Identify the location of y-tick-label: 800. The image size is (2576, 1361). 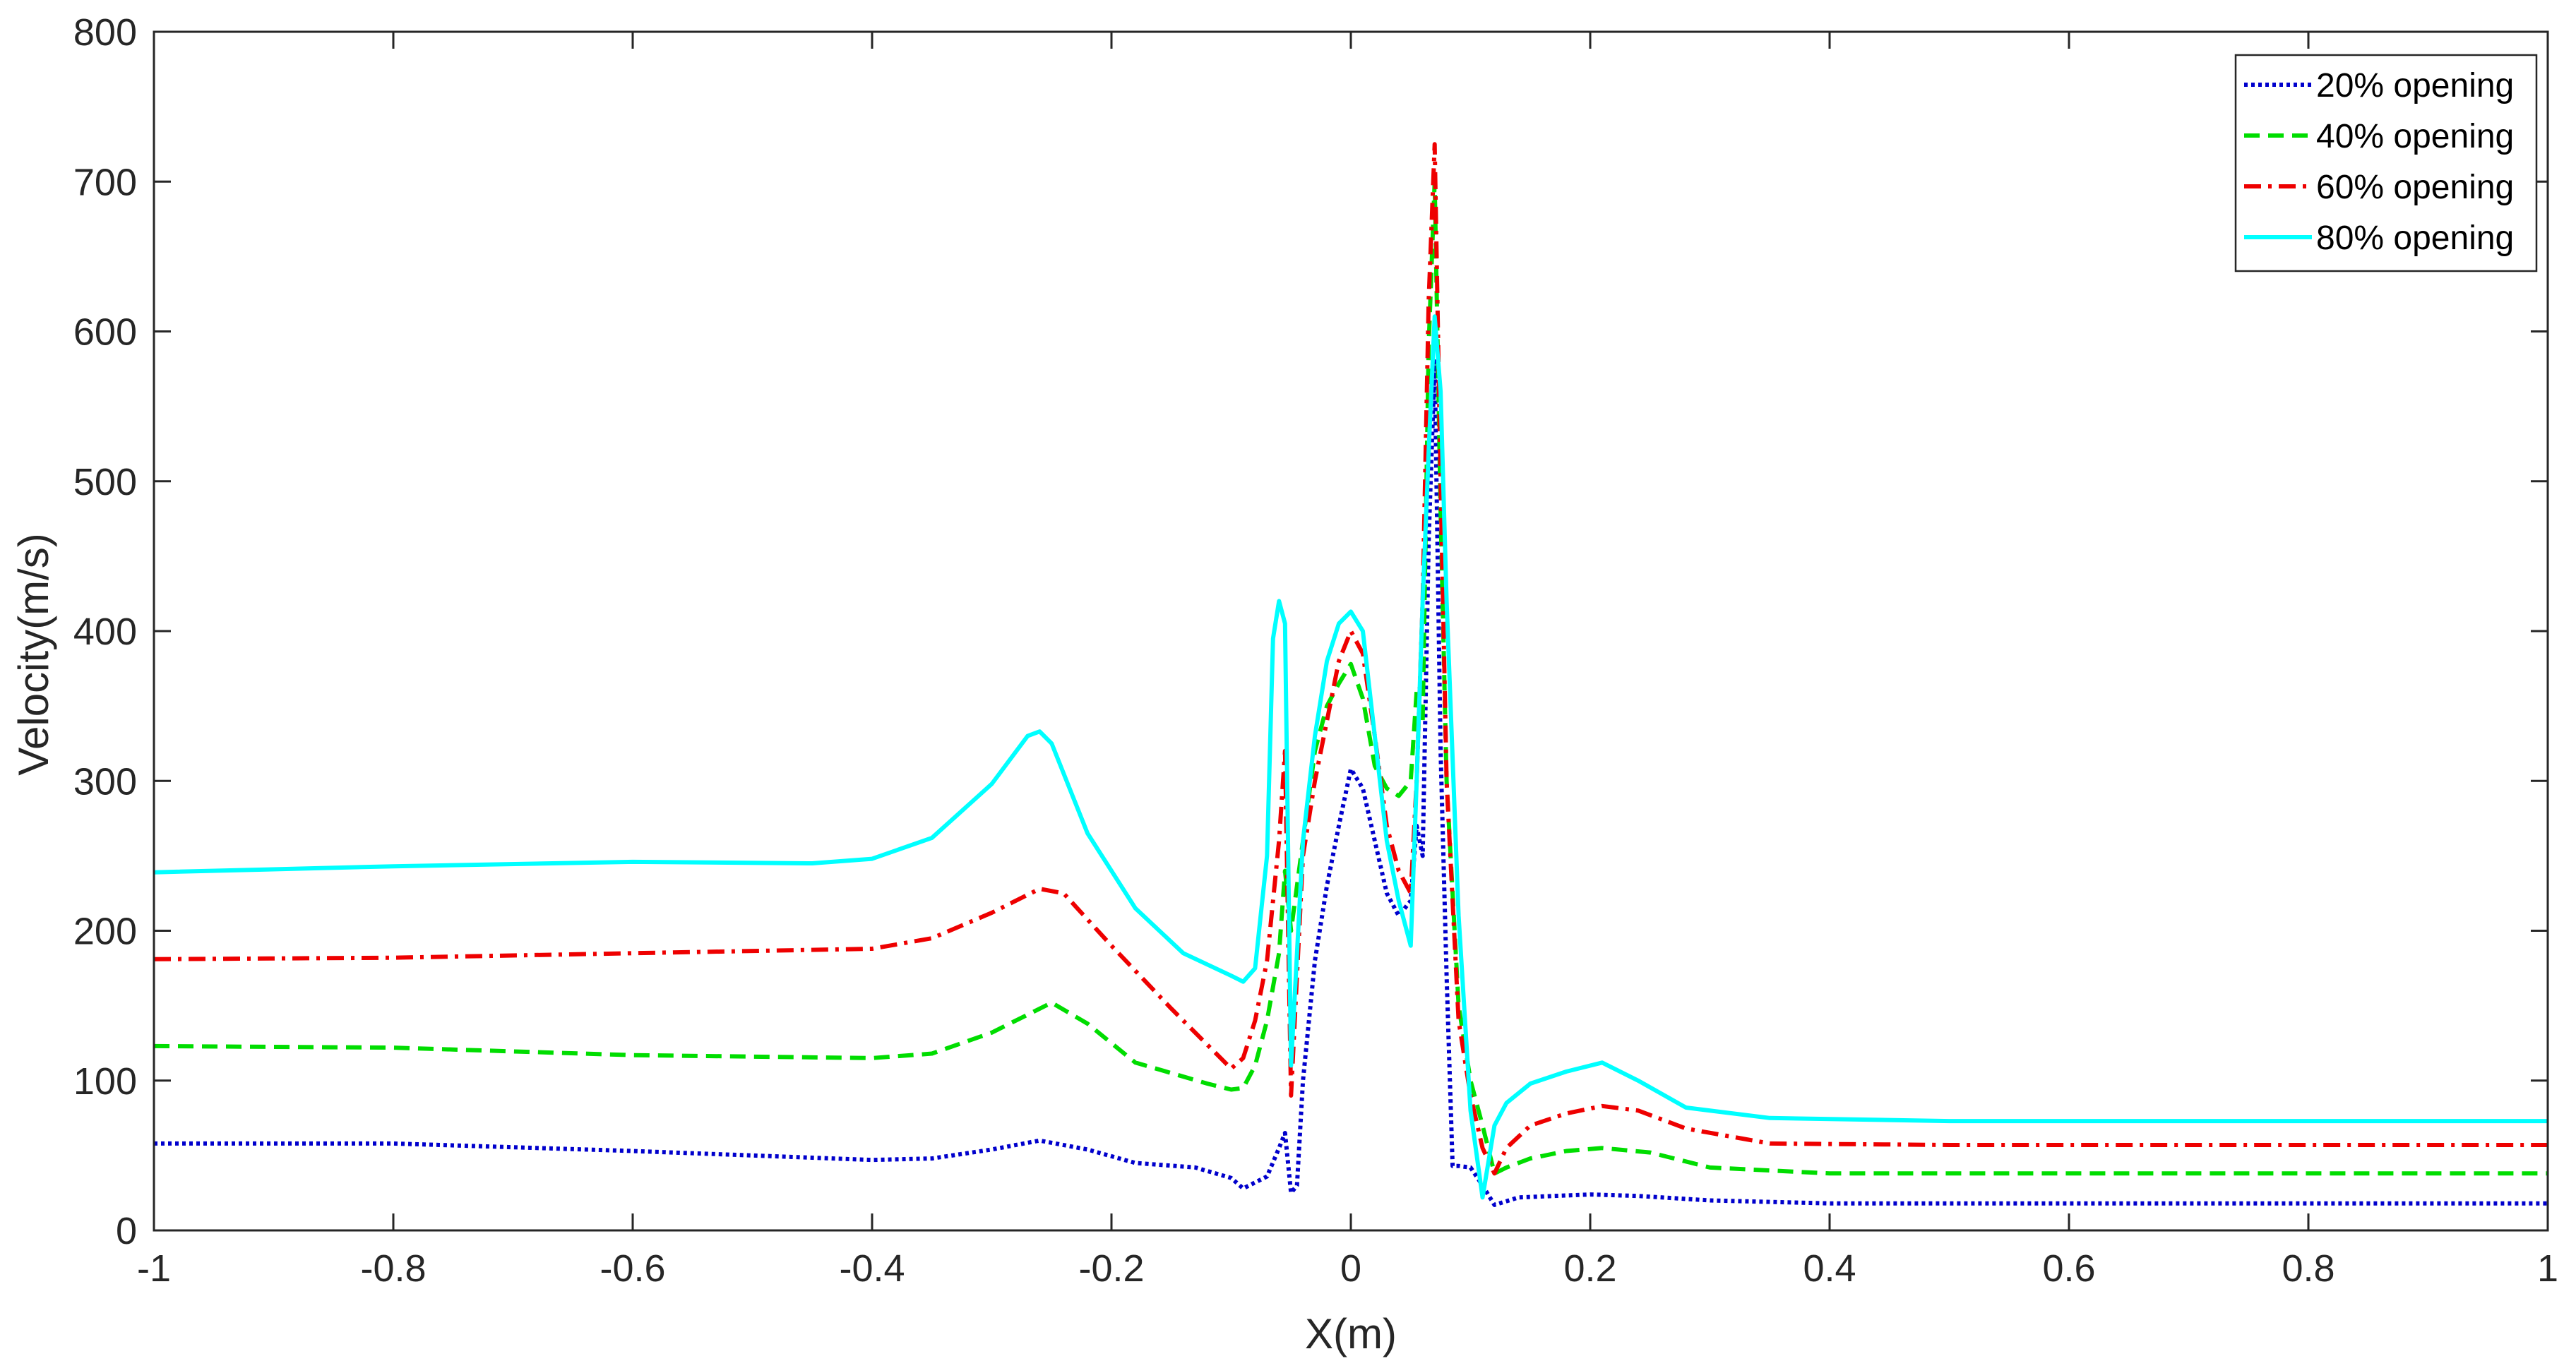
(105, 33).